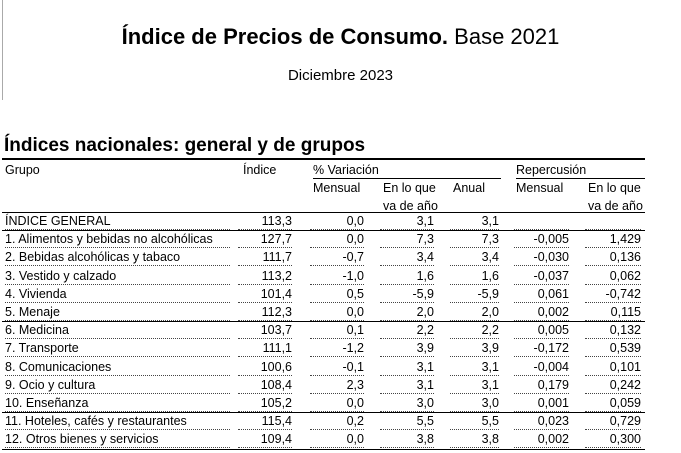 The image size is (681, 453). I want to click on row-label: 9. Ocio y cultura, so click(117, 386).